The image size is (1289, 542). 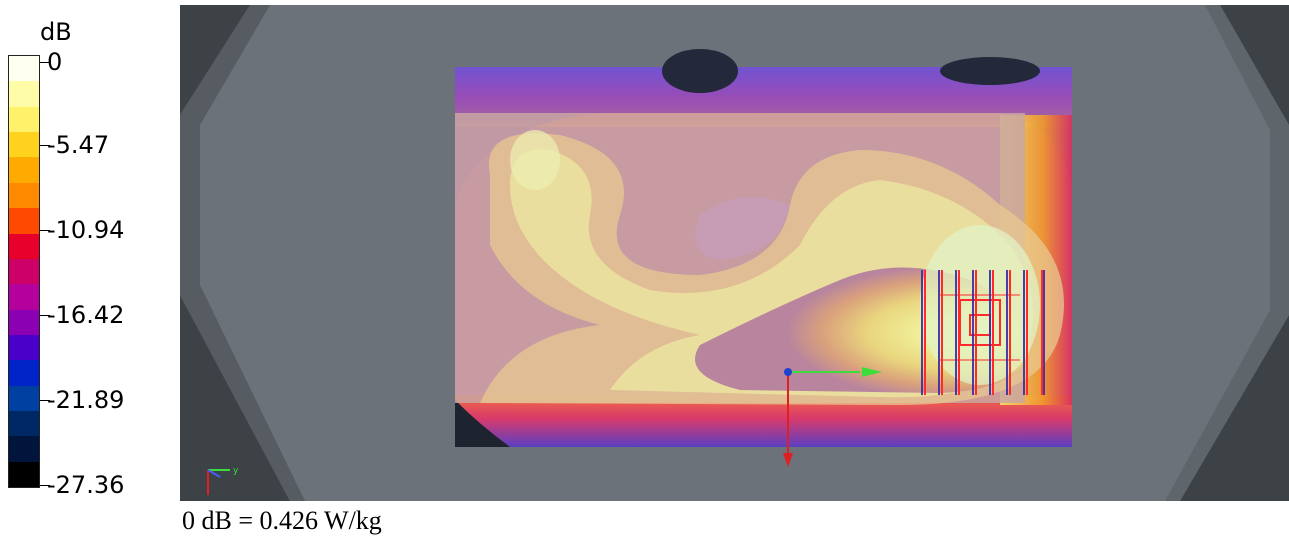 I want to click on svg-text: y, so click(x=236, y=471).